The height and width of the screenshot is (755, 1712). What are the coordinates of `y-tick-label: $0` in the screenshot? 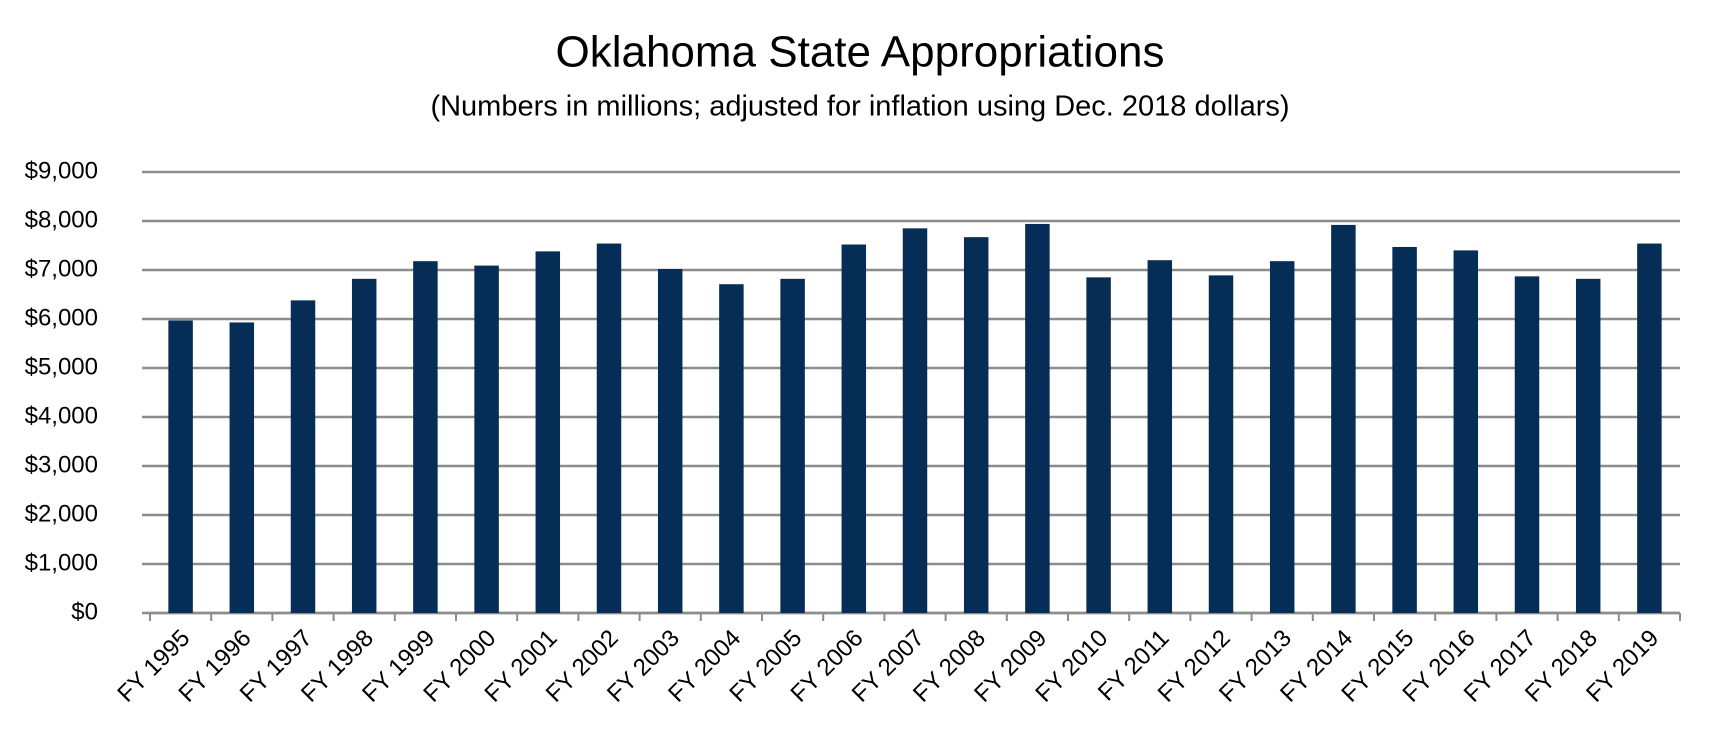 It's located at (84, 611).